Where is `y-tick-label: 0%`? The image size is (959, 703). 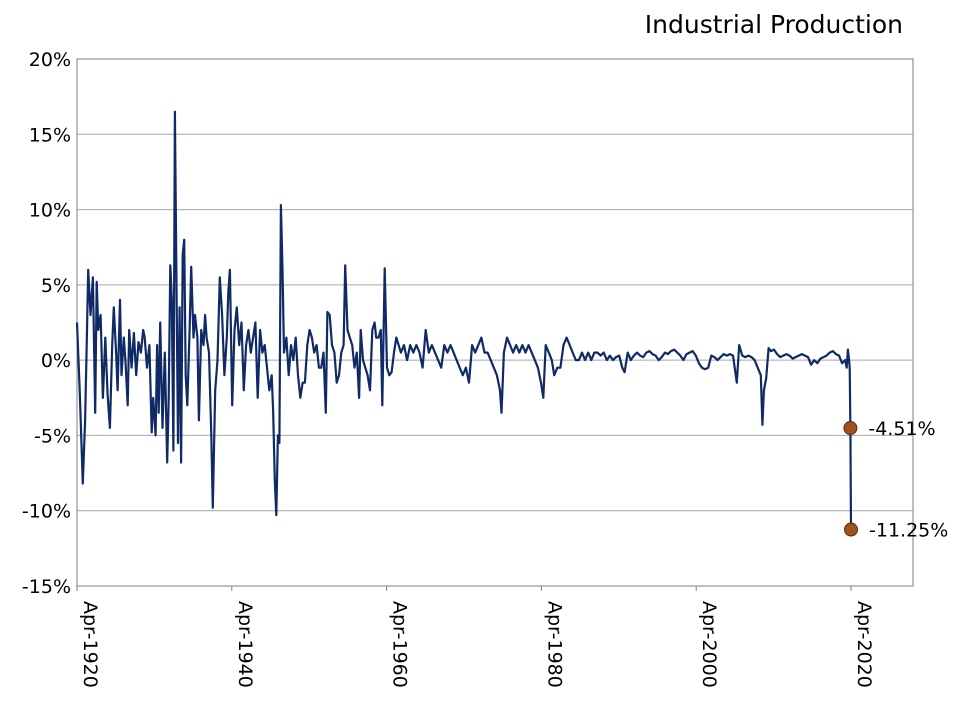 y-tick-label: 0% is located at coordinates (56, 361).